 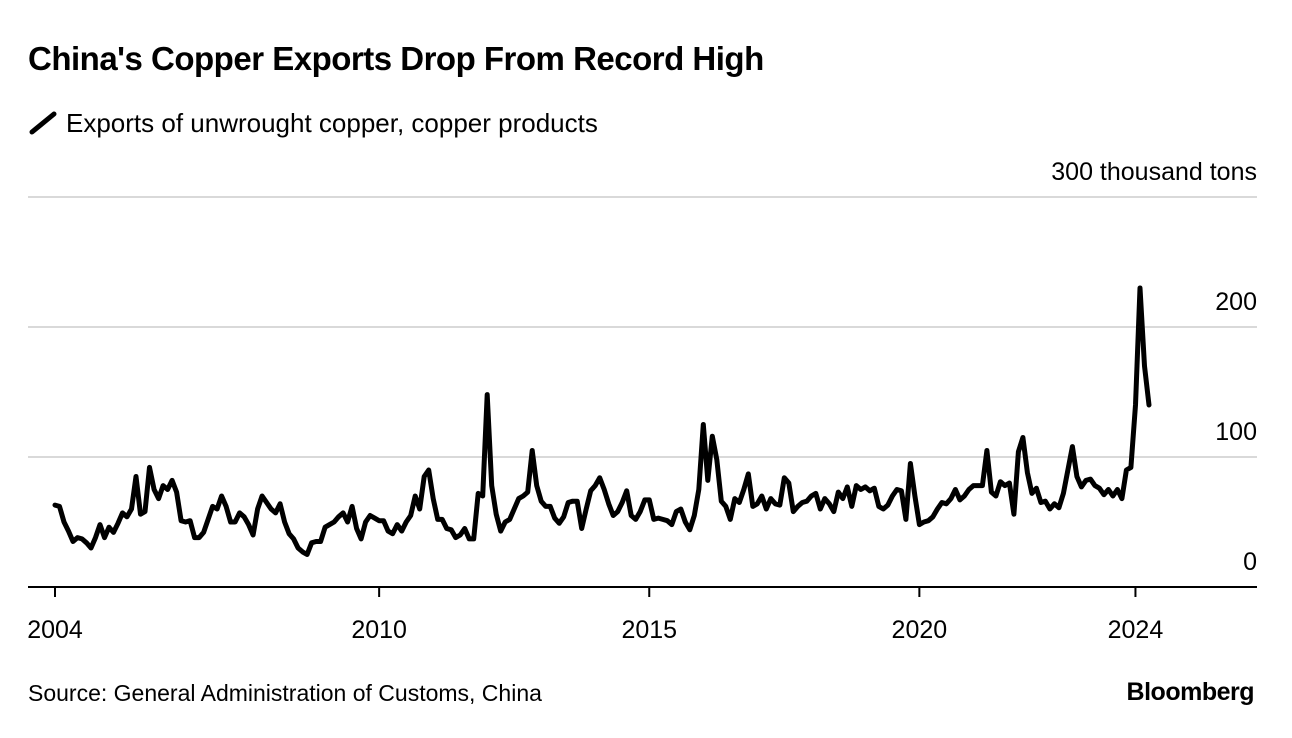 What do you see at coordinates (1136, 630) in the screenshot?
I see `x-tick-label-2024: 2024` at bounding box center [1136, 630].